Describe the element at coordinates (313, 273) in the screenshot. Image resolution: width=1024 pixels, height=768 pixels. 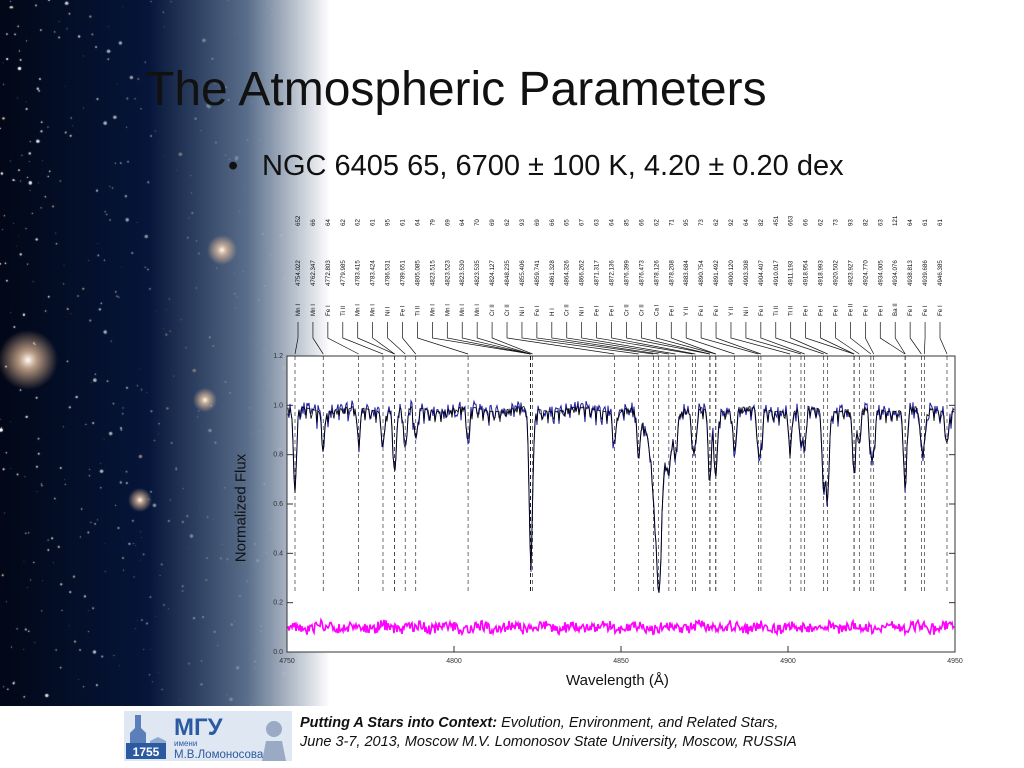
I see `line-wavelength-label: 4762.347` at that location.